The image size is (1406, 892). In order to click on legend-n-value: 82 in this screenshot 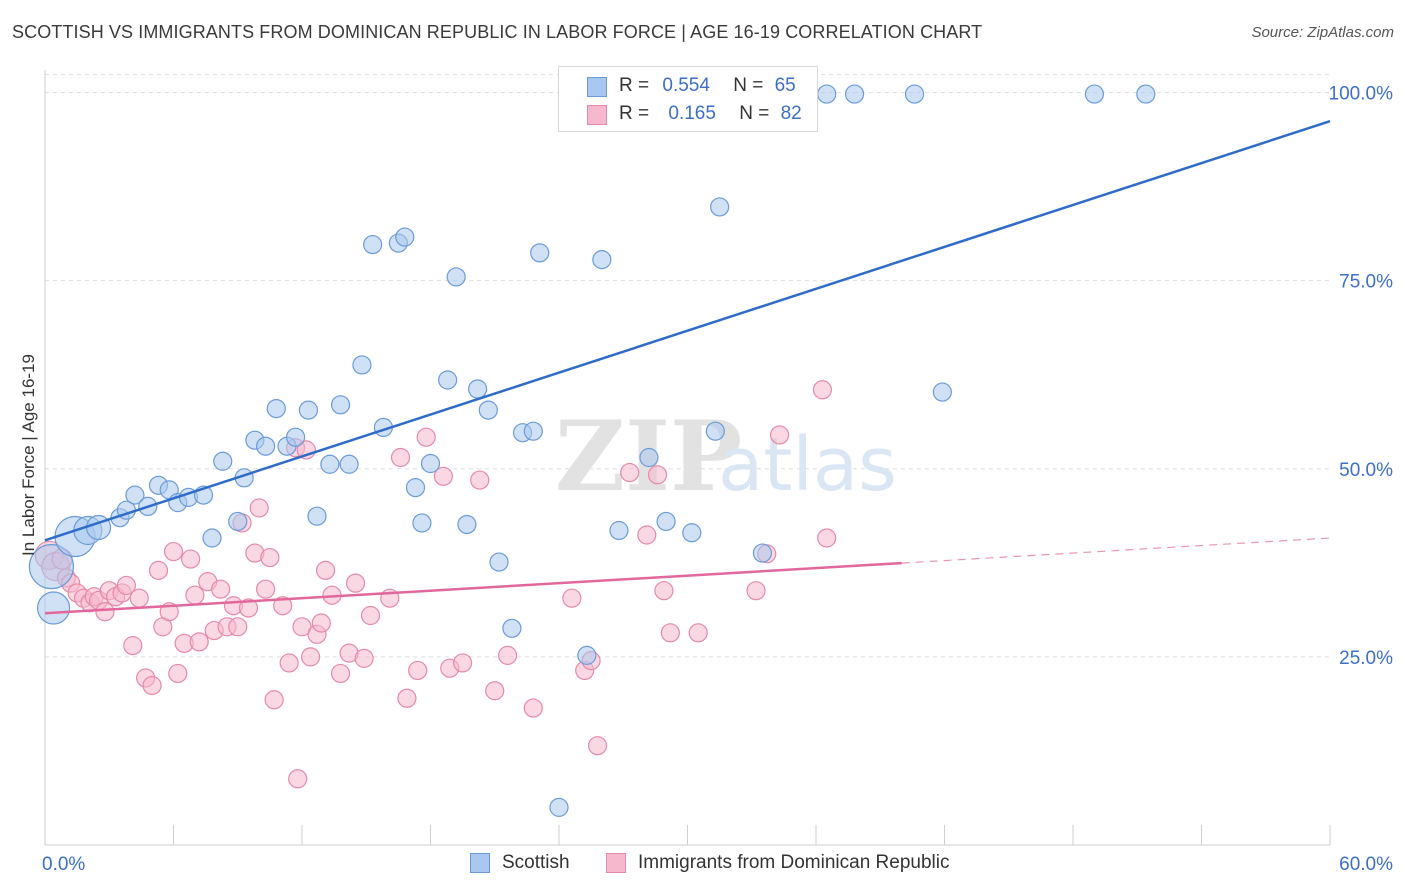, I will do `click(791, 113)`.